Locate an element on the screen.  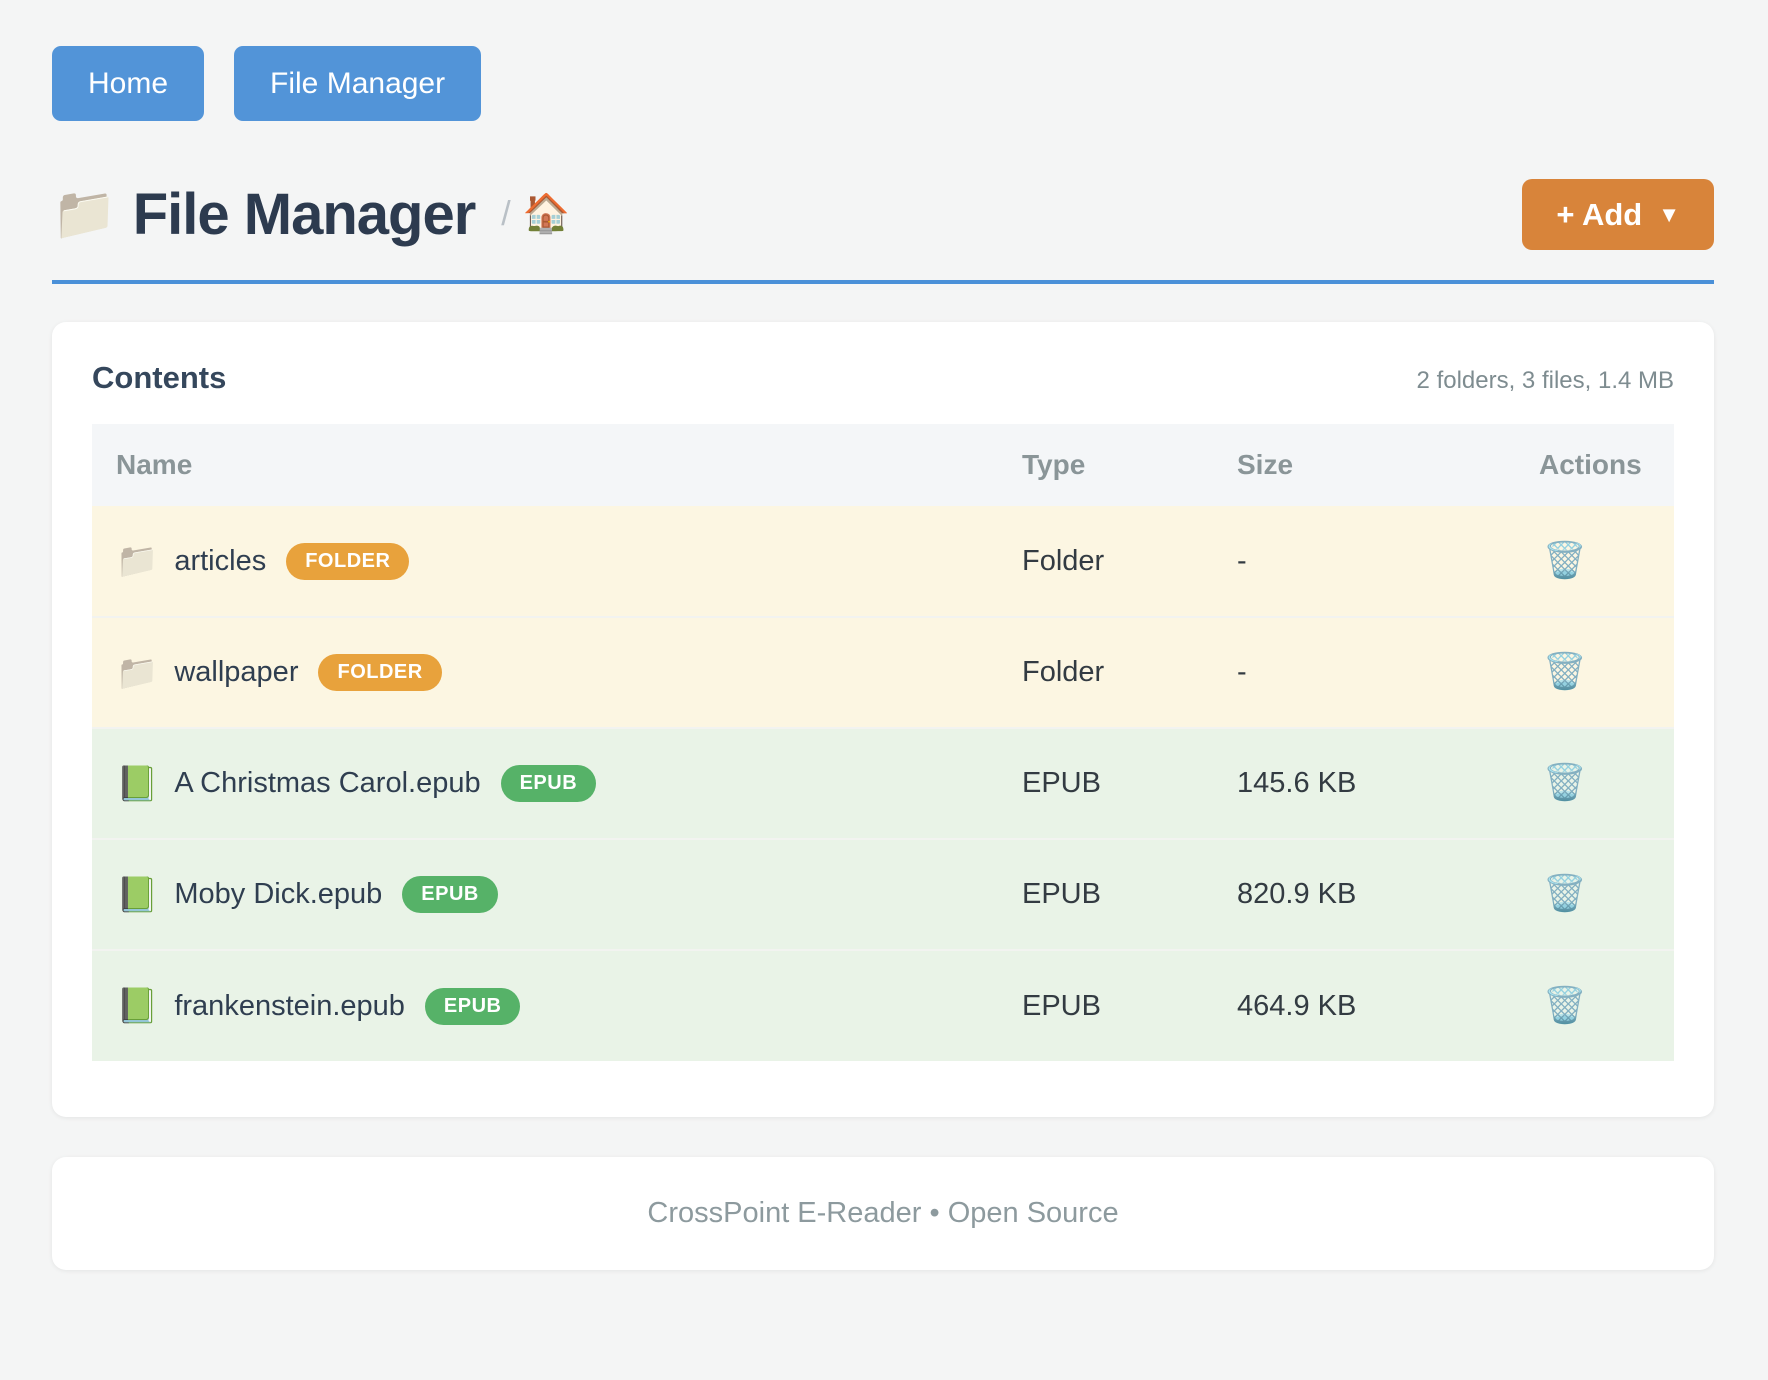
home-button: Home is located at coordinates (128, 83).